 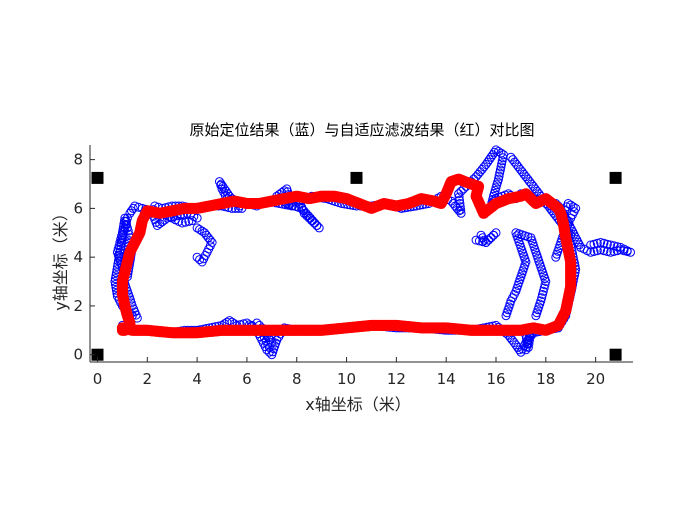 What do you see at coordinates (297, 379) in the screenshot?
I see `x-tick-label: 8` at bounding box center [297, 379].